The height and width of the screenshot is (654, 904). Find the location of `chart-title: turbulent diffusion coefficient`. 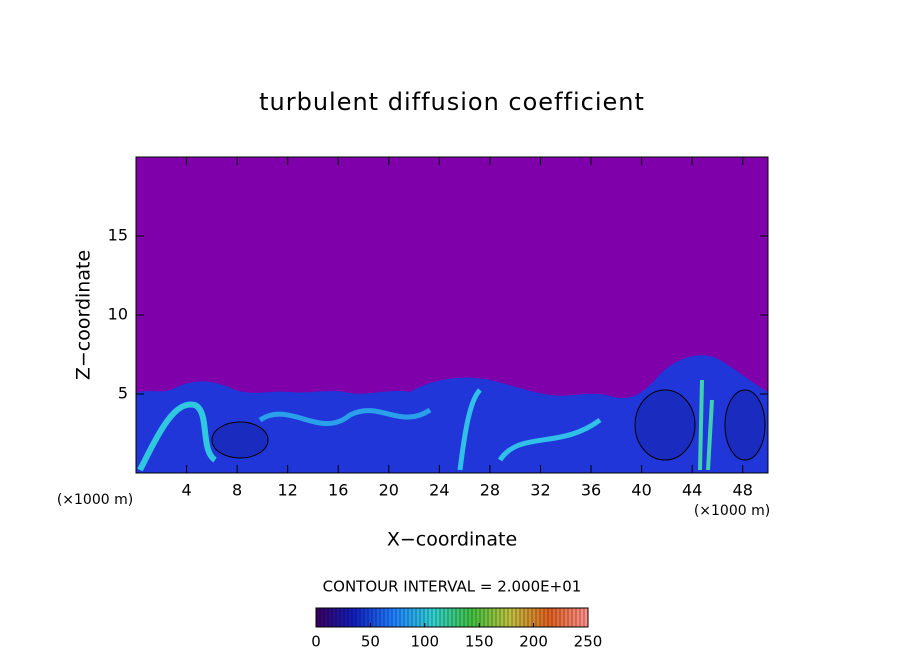

chart-title: turbulent diffusion coefficient is located at coordinates (452, 102).